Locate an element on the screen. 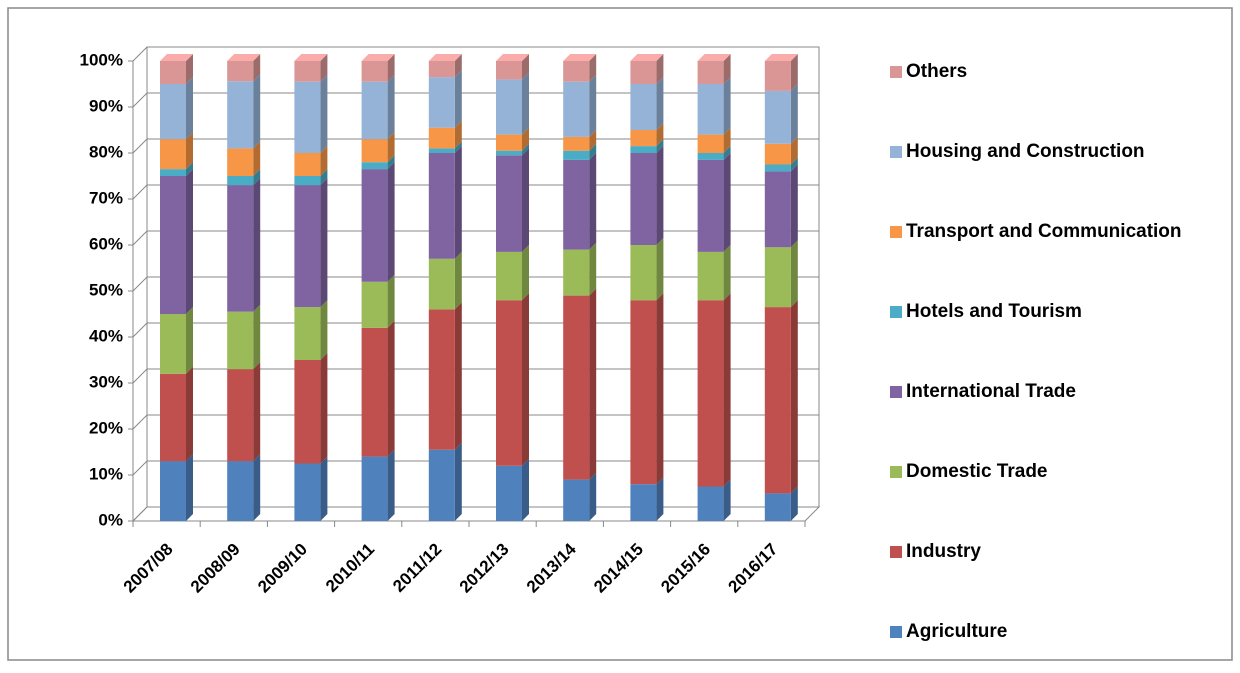 Image resolution: width=1240 pixels, height=673 pixels. legend-label: Agriculture is located at coordinates (956, 631).